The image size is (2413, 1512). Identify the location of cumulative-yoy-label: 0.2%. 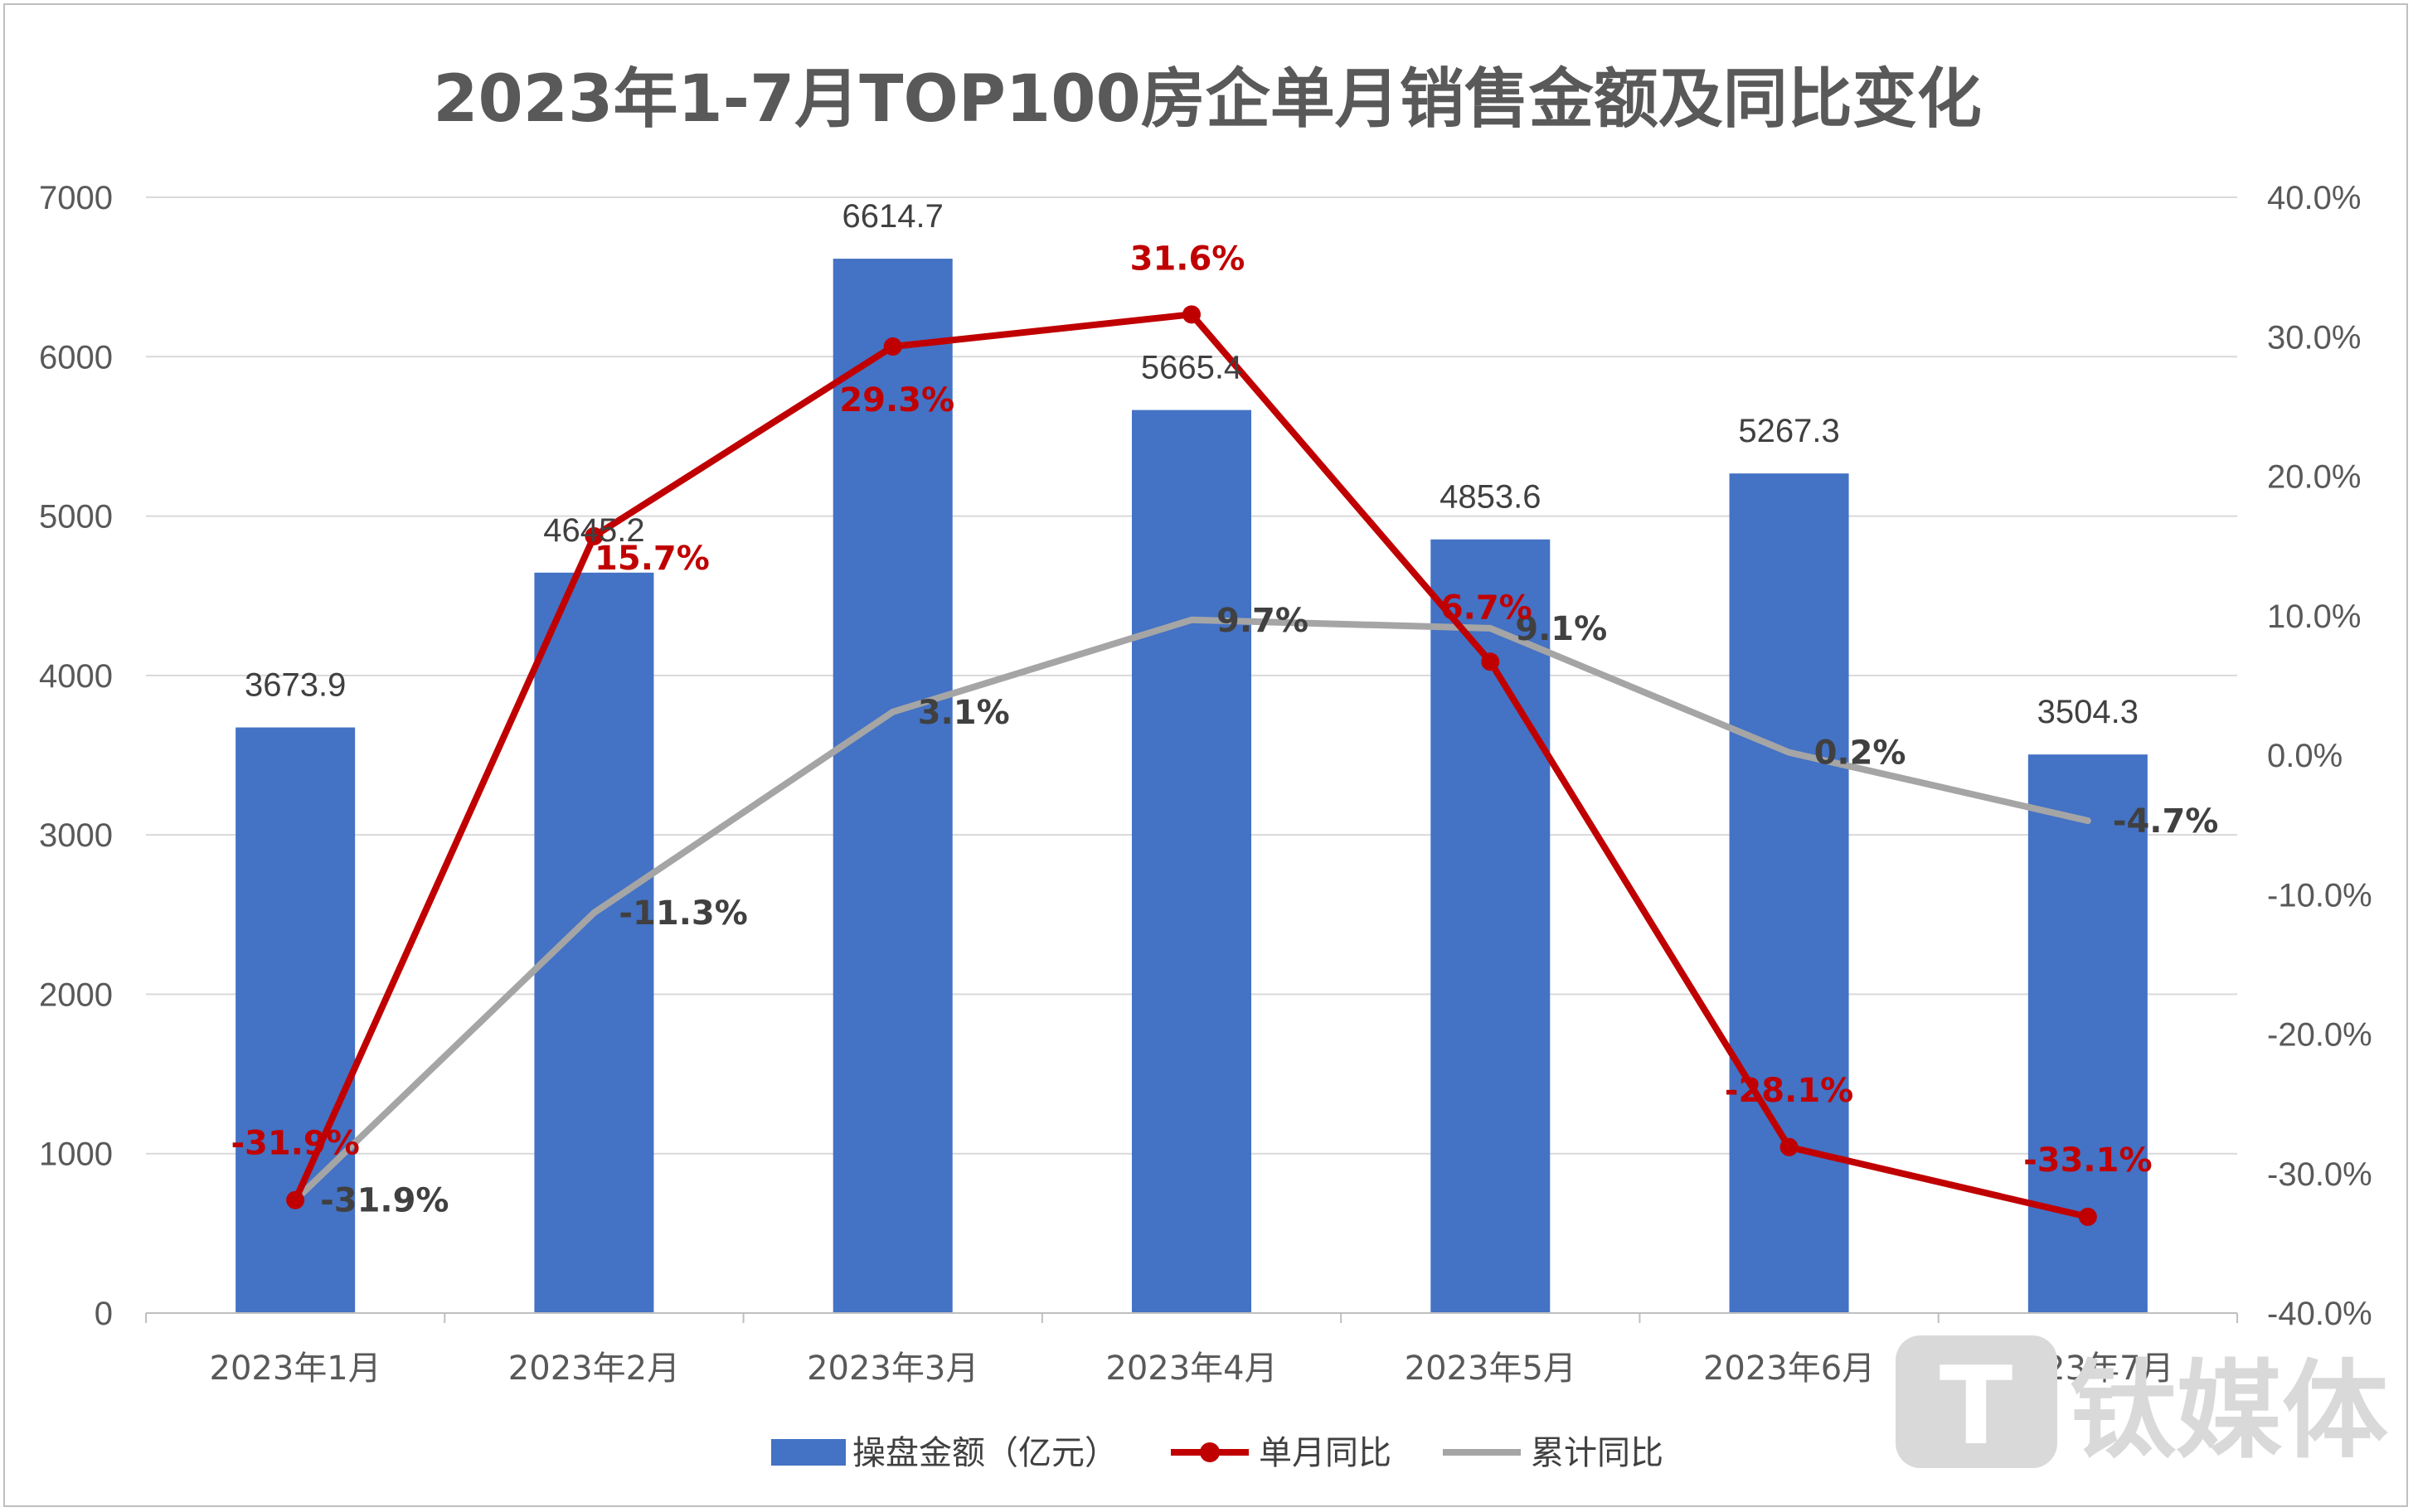
(1860, 753).